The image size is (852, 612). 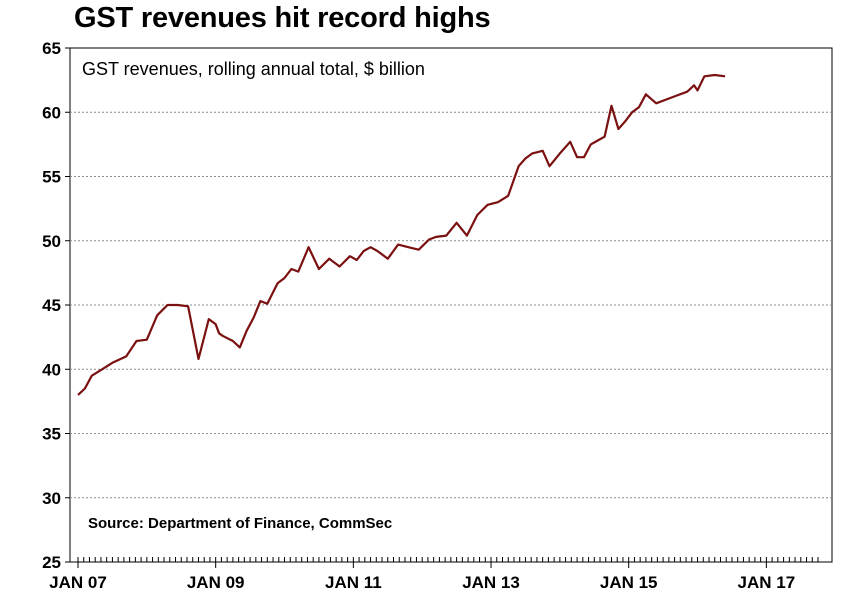 I want to click on x-tick-label: JAN 07, so click(x=78, y=582).